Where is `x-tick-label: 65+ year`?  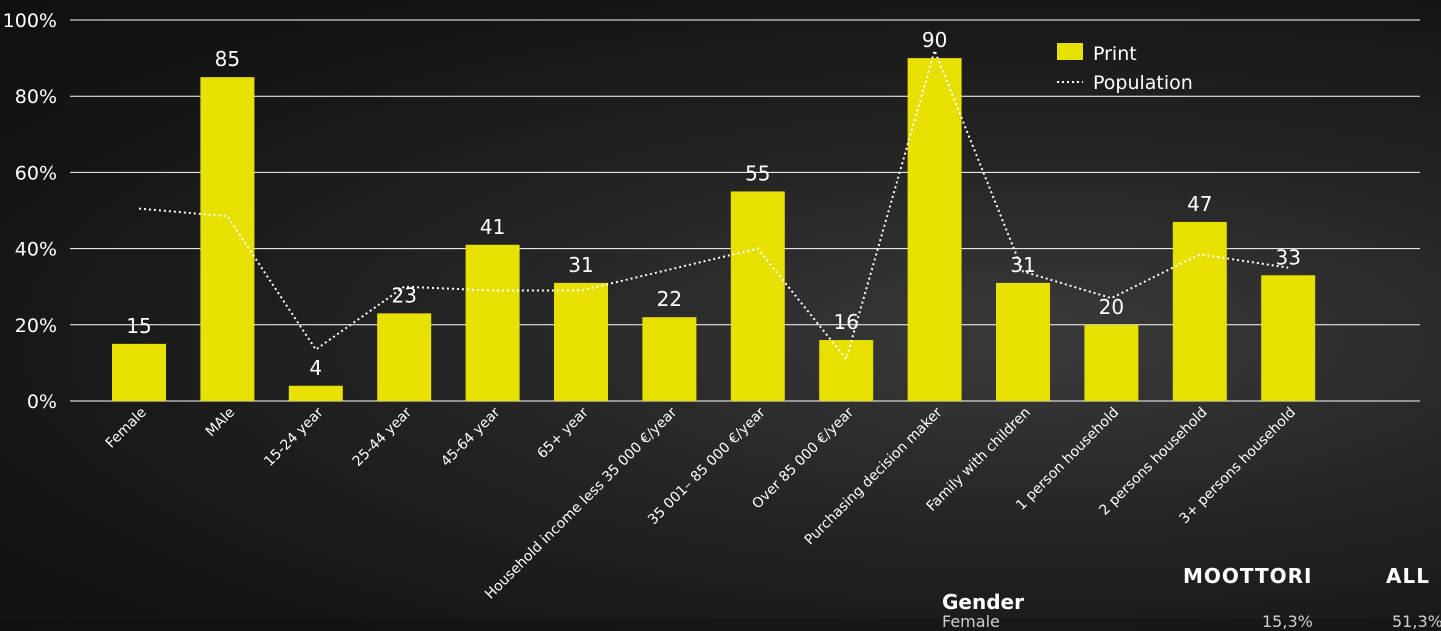
x-tick-label: 65+ year is located at coordinates (563, 433).